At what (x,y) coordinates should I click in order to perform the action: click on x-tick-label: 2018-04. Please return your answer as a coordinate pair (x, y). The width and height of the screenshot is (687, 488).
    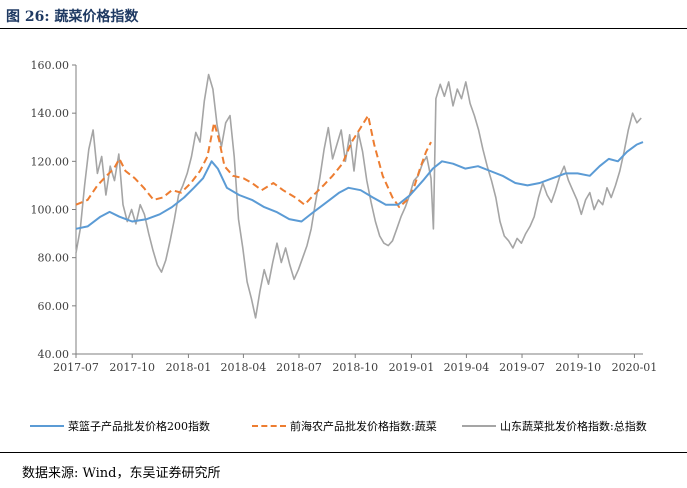
    Looking at the image, I should click on (244, 367).